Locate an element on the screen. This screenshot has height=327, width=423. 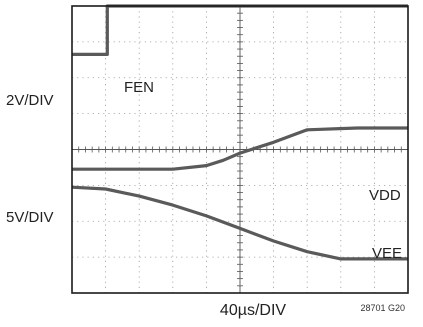
figure-id: 28701 G20 is located at coordinates (382, 308).